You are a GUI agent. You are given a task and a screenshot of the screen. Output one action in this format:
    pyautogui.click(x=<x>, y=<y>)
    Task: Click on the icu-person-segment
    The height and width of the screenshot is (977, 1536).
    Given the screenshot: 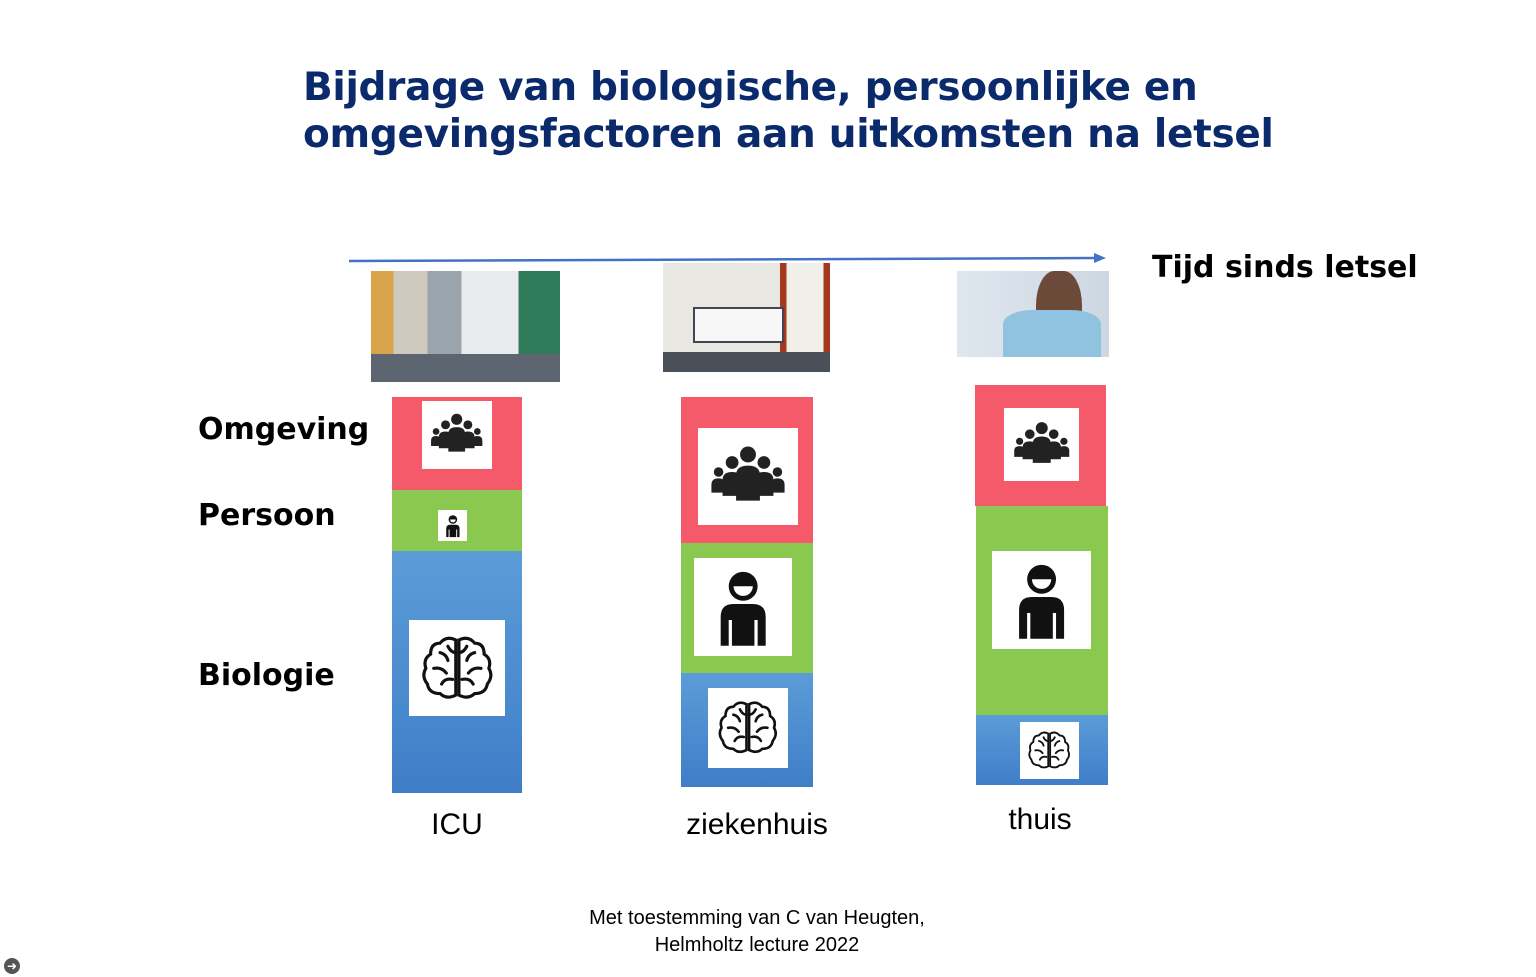 What is the action you would take?
    pyautogui.click(x=457, y=520)
    